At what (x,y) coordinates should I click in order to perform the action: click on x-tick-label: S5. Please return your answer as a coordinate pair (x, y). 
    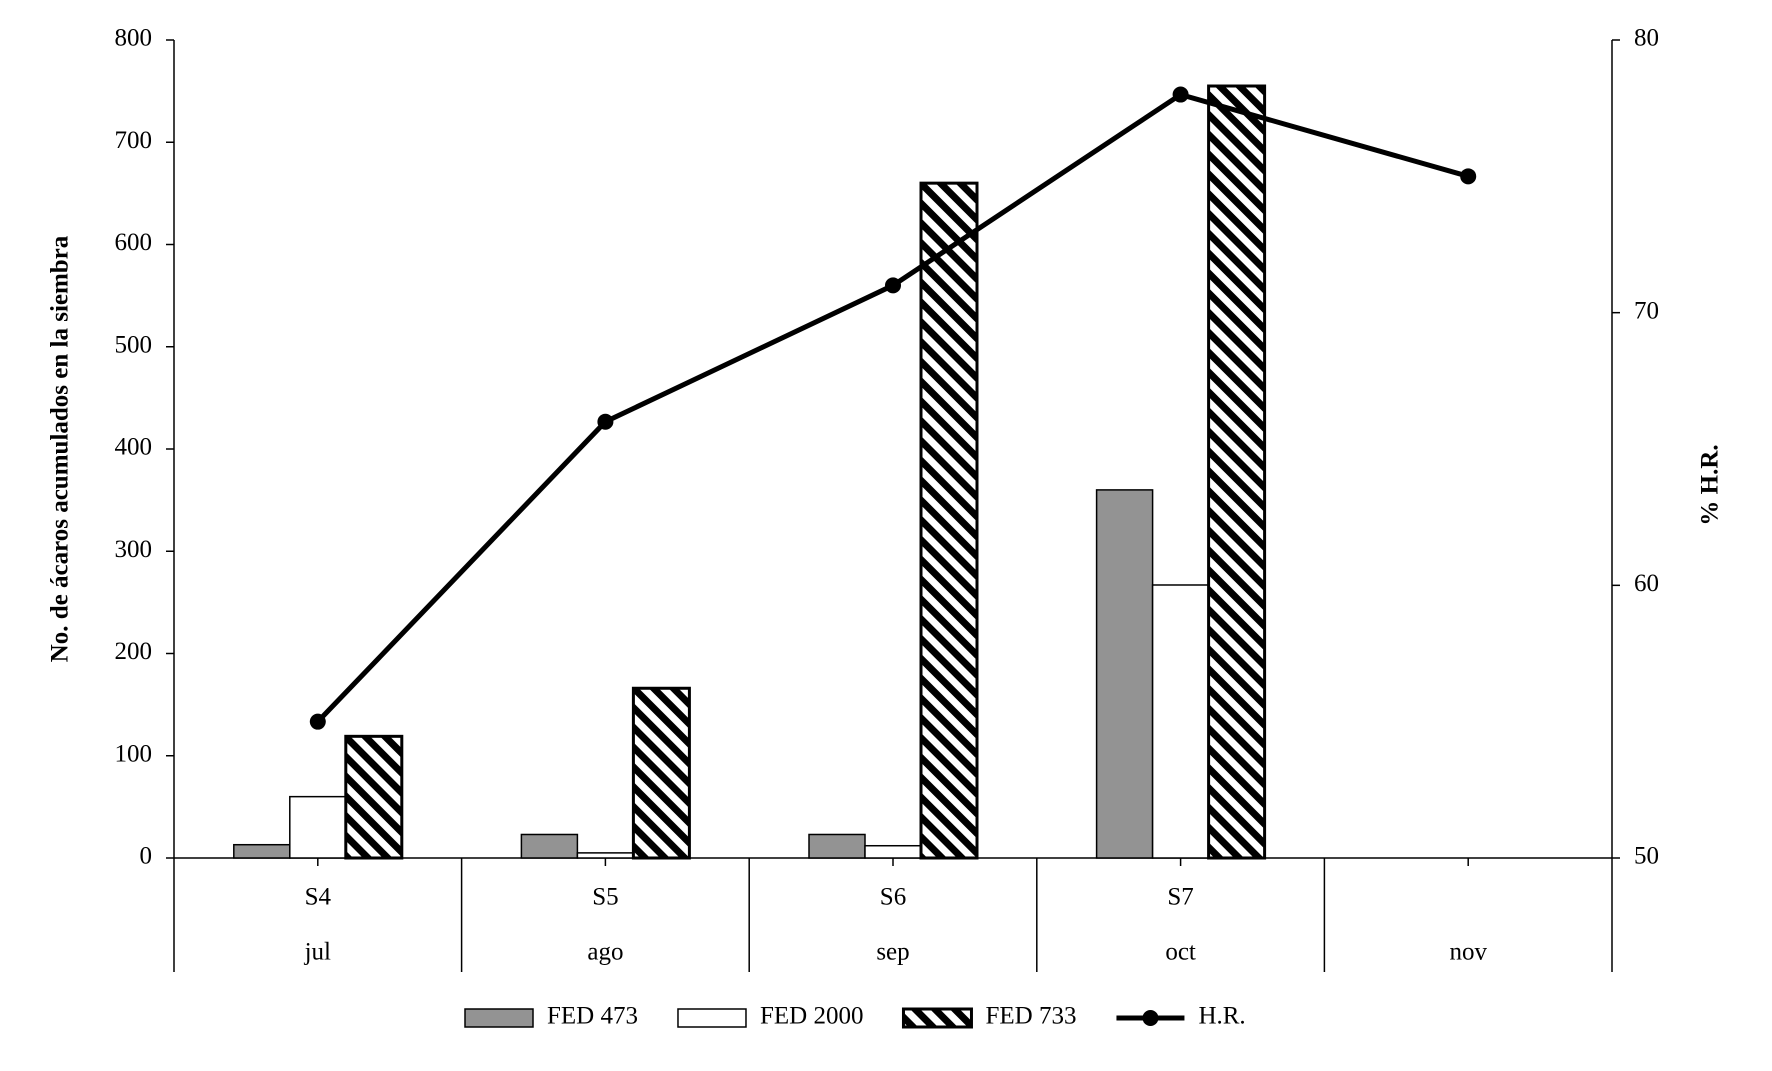
    Looking at the image, I should click on (605, 897).